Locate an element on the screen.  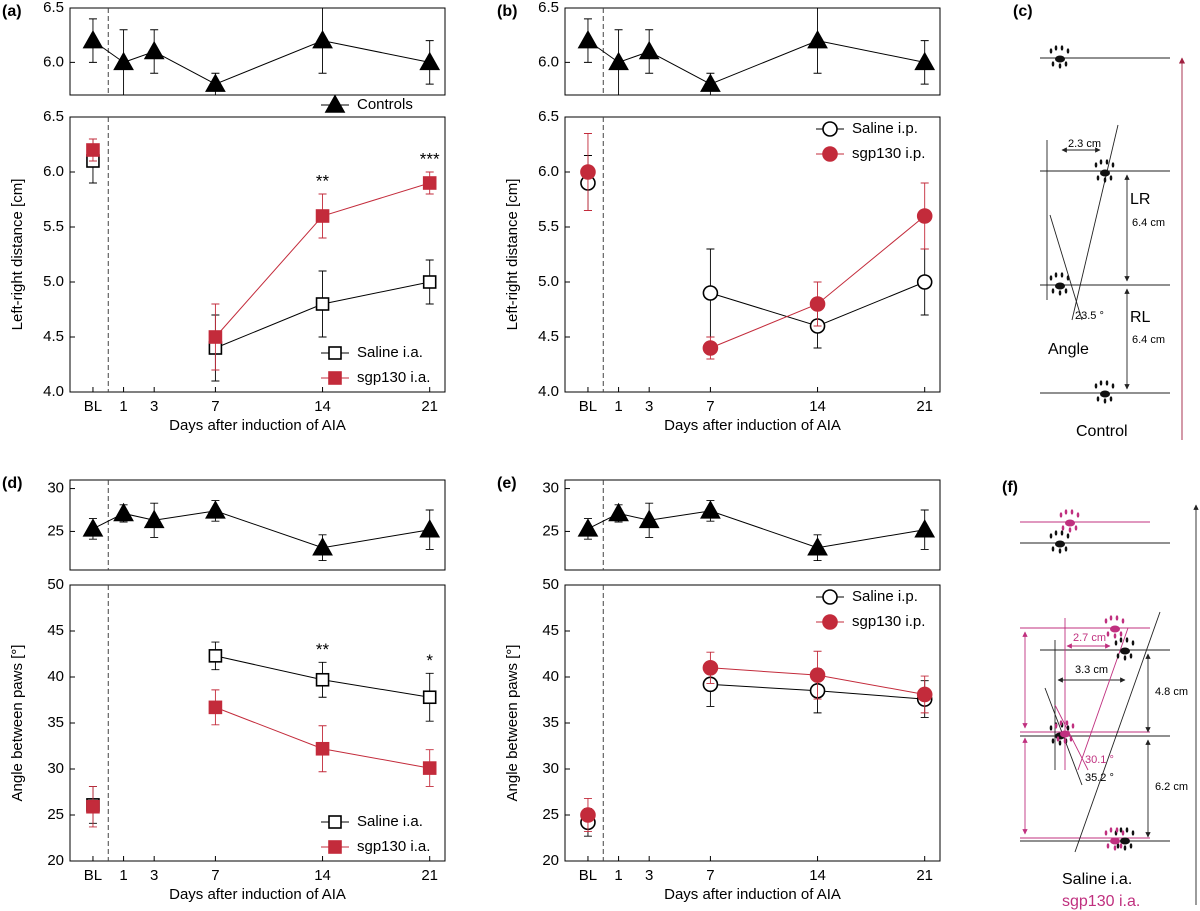
y-tick-label: 5.0 is located at coordinates (53, 281).